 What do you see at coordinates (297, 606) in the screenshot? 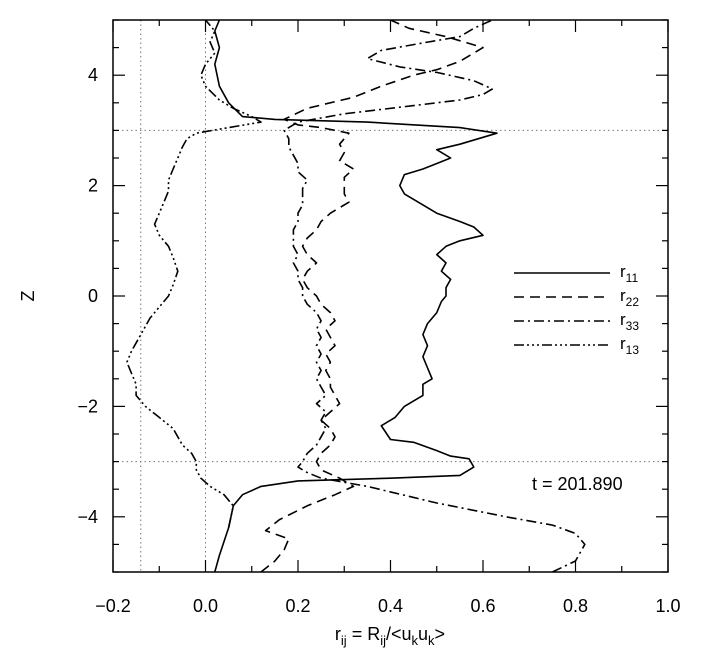
I see `x-tick-label: 0.2` at bounding box center [297, 606].